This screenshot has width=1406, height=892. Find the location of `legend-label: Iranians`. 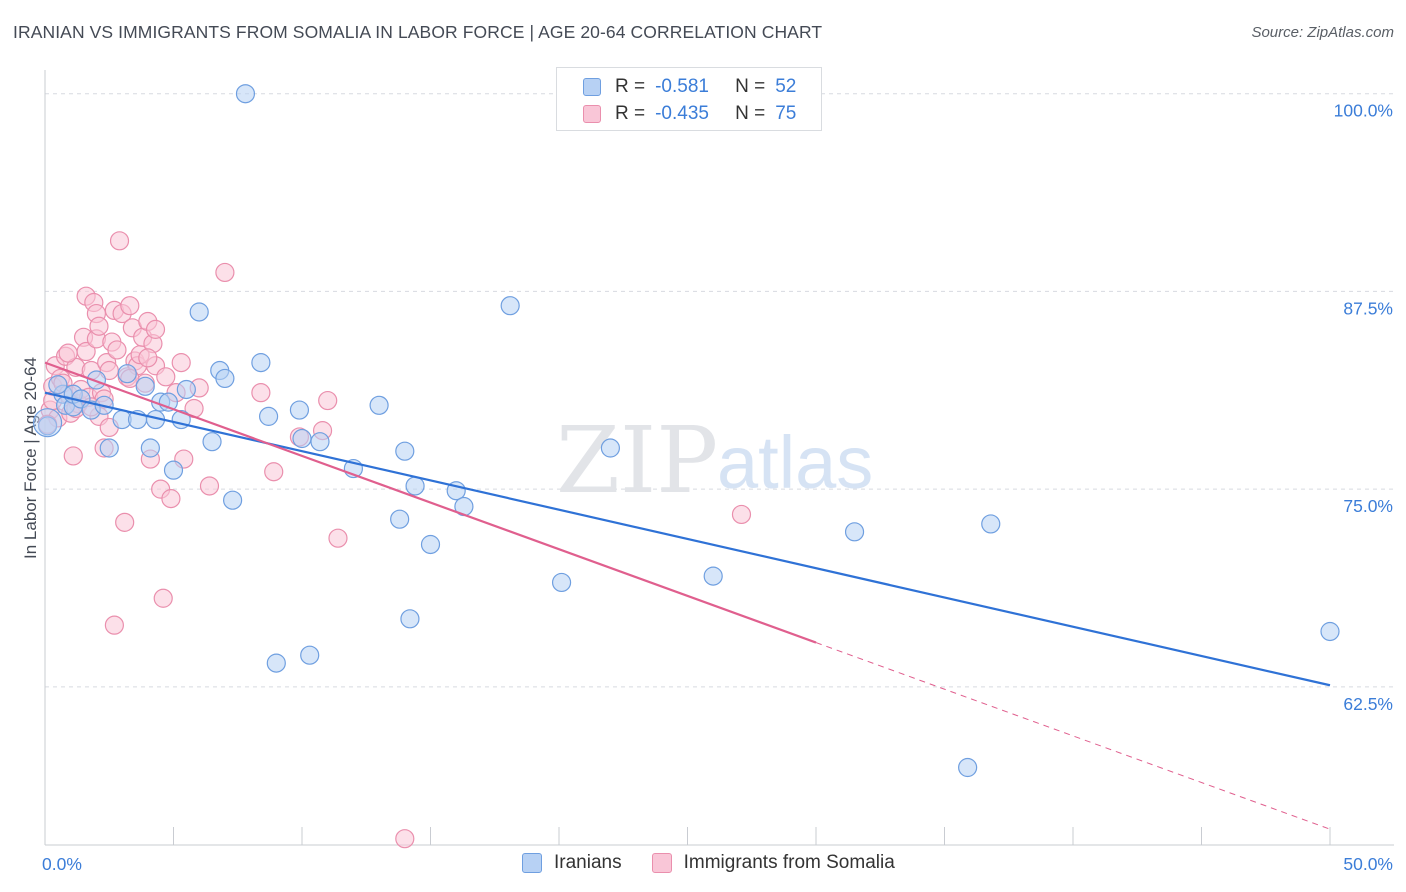

legend-label: Iranians is located at coordinates (588, 862).